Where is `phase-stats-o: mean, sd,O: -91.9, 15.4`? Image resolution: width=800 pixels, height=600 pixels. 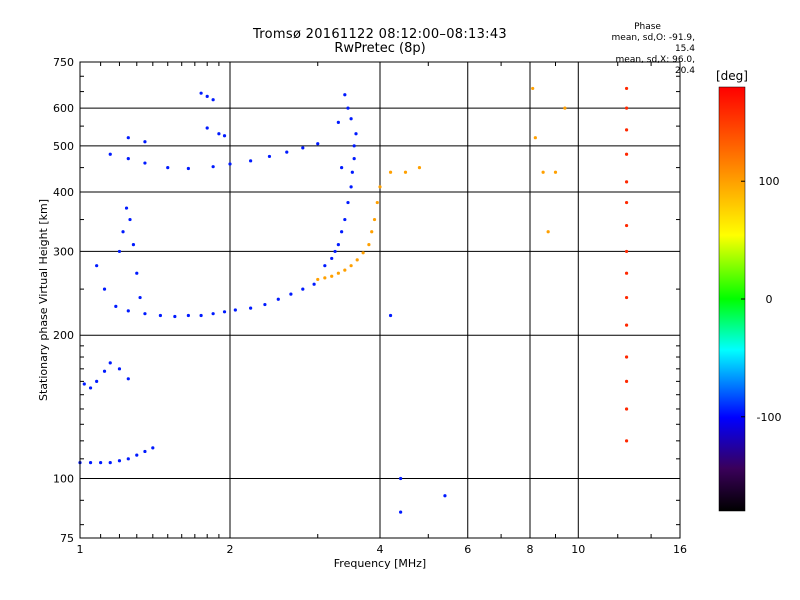 phase-stats-o: mean, sd,O: -91.9, 15.4 is located at coordinates (653, 43).